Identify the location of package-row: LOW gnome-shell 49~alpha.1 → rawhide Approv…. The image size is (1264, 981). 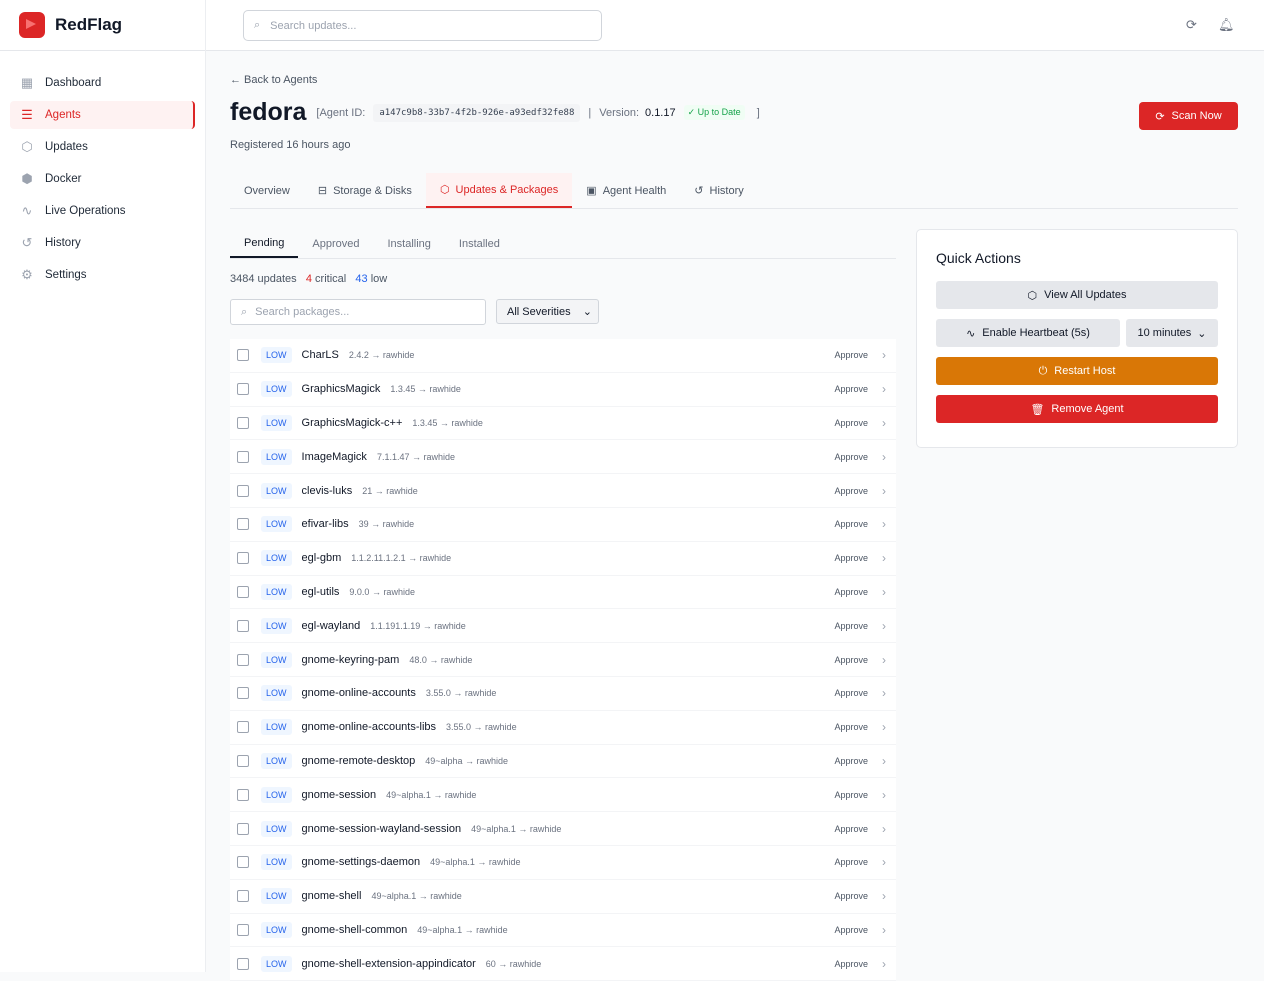
(563, 896).